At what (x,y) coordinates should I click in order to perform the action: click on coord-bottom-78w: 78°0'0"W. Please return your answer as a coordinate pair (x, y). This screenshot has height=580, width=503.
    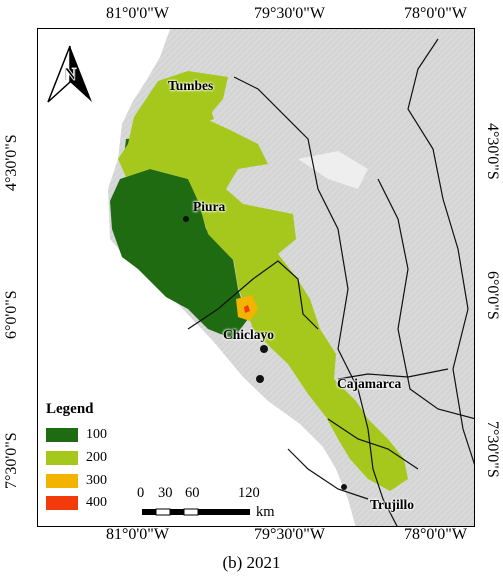
    Looking at the image, I should click on (435, 534).